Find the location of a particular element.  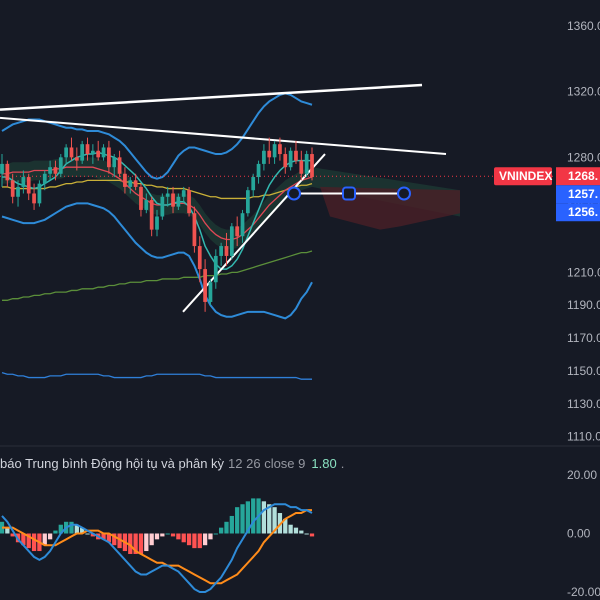

symbol-tag-label: VNINDEX is located at coordinates (525, 176).